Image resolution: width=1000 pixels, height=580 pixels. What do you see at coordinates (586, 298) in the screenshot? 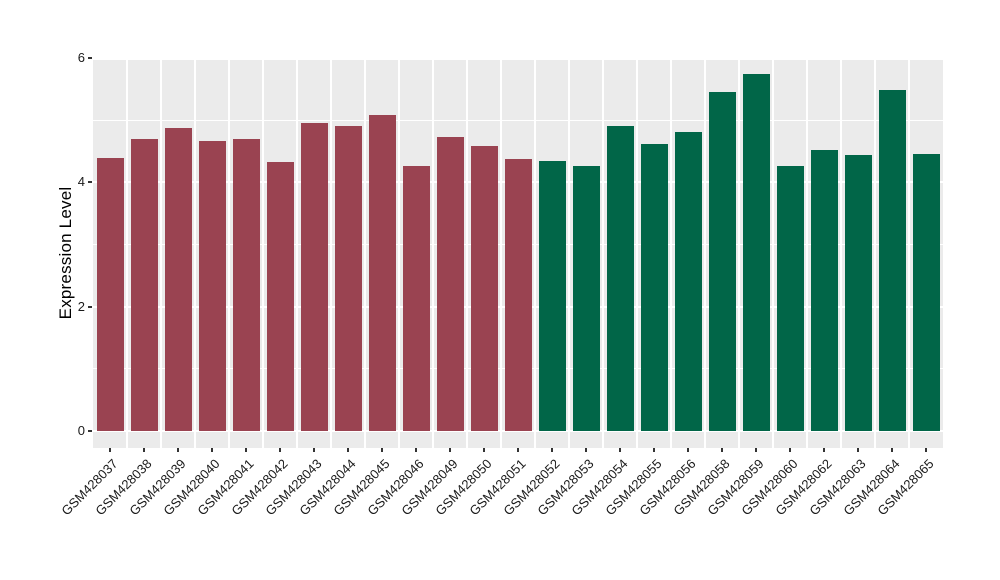
I see `bar-GSM428053` at bounding box center [586, 298].